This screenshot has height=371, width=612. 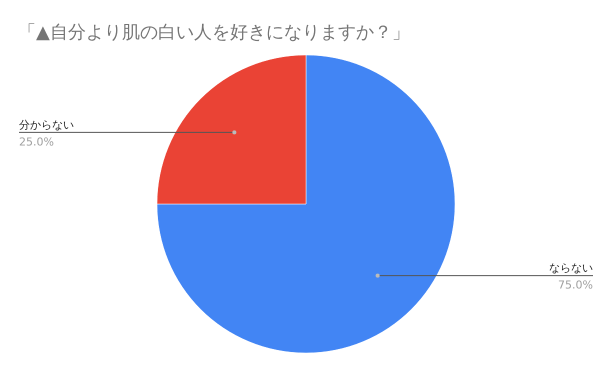 What do you see at coordinates (36, 141) in the screenshot?
I see `data-label: 25.0%` at bounding box center [36, 141].